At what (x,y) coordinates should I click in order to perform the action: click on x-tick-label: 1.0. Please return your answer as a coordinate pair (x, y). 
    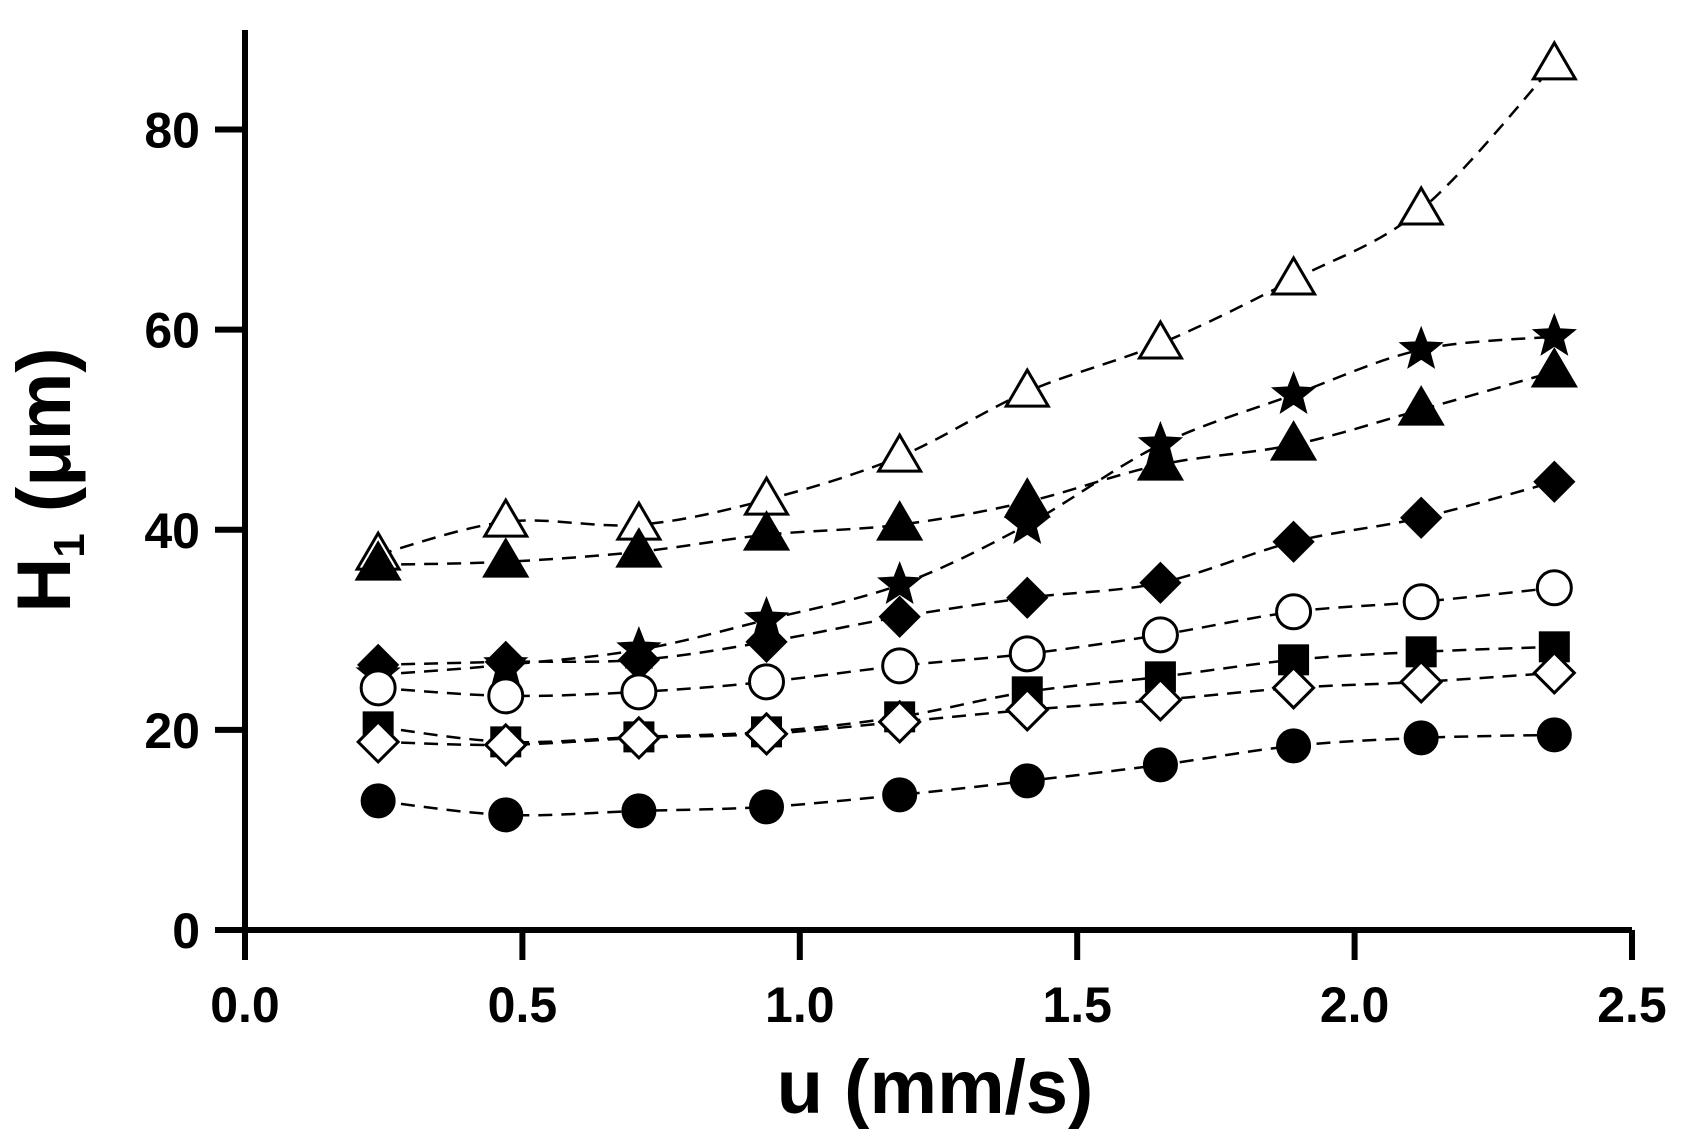
    Looking at the image, I should click on (800, 1005).